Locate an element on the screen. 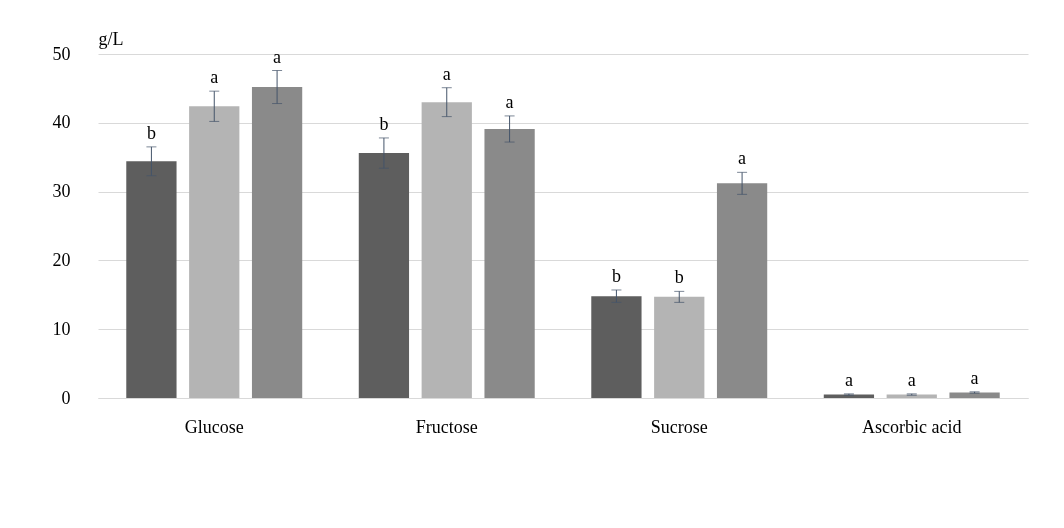 The width and height of the screenshot is (1064, 528). x-tick-label: Ascorbic acid is located at coordinates (912, 426).